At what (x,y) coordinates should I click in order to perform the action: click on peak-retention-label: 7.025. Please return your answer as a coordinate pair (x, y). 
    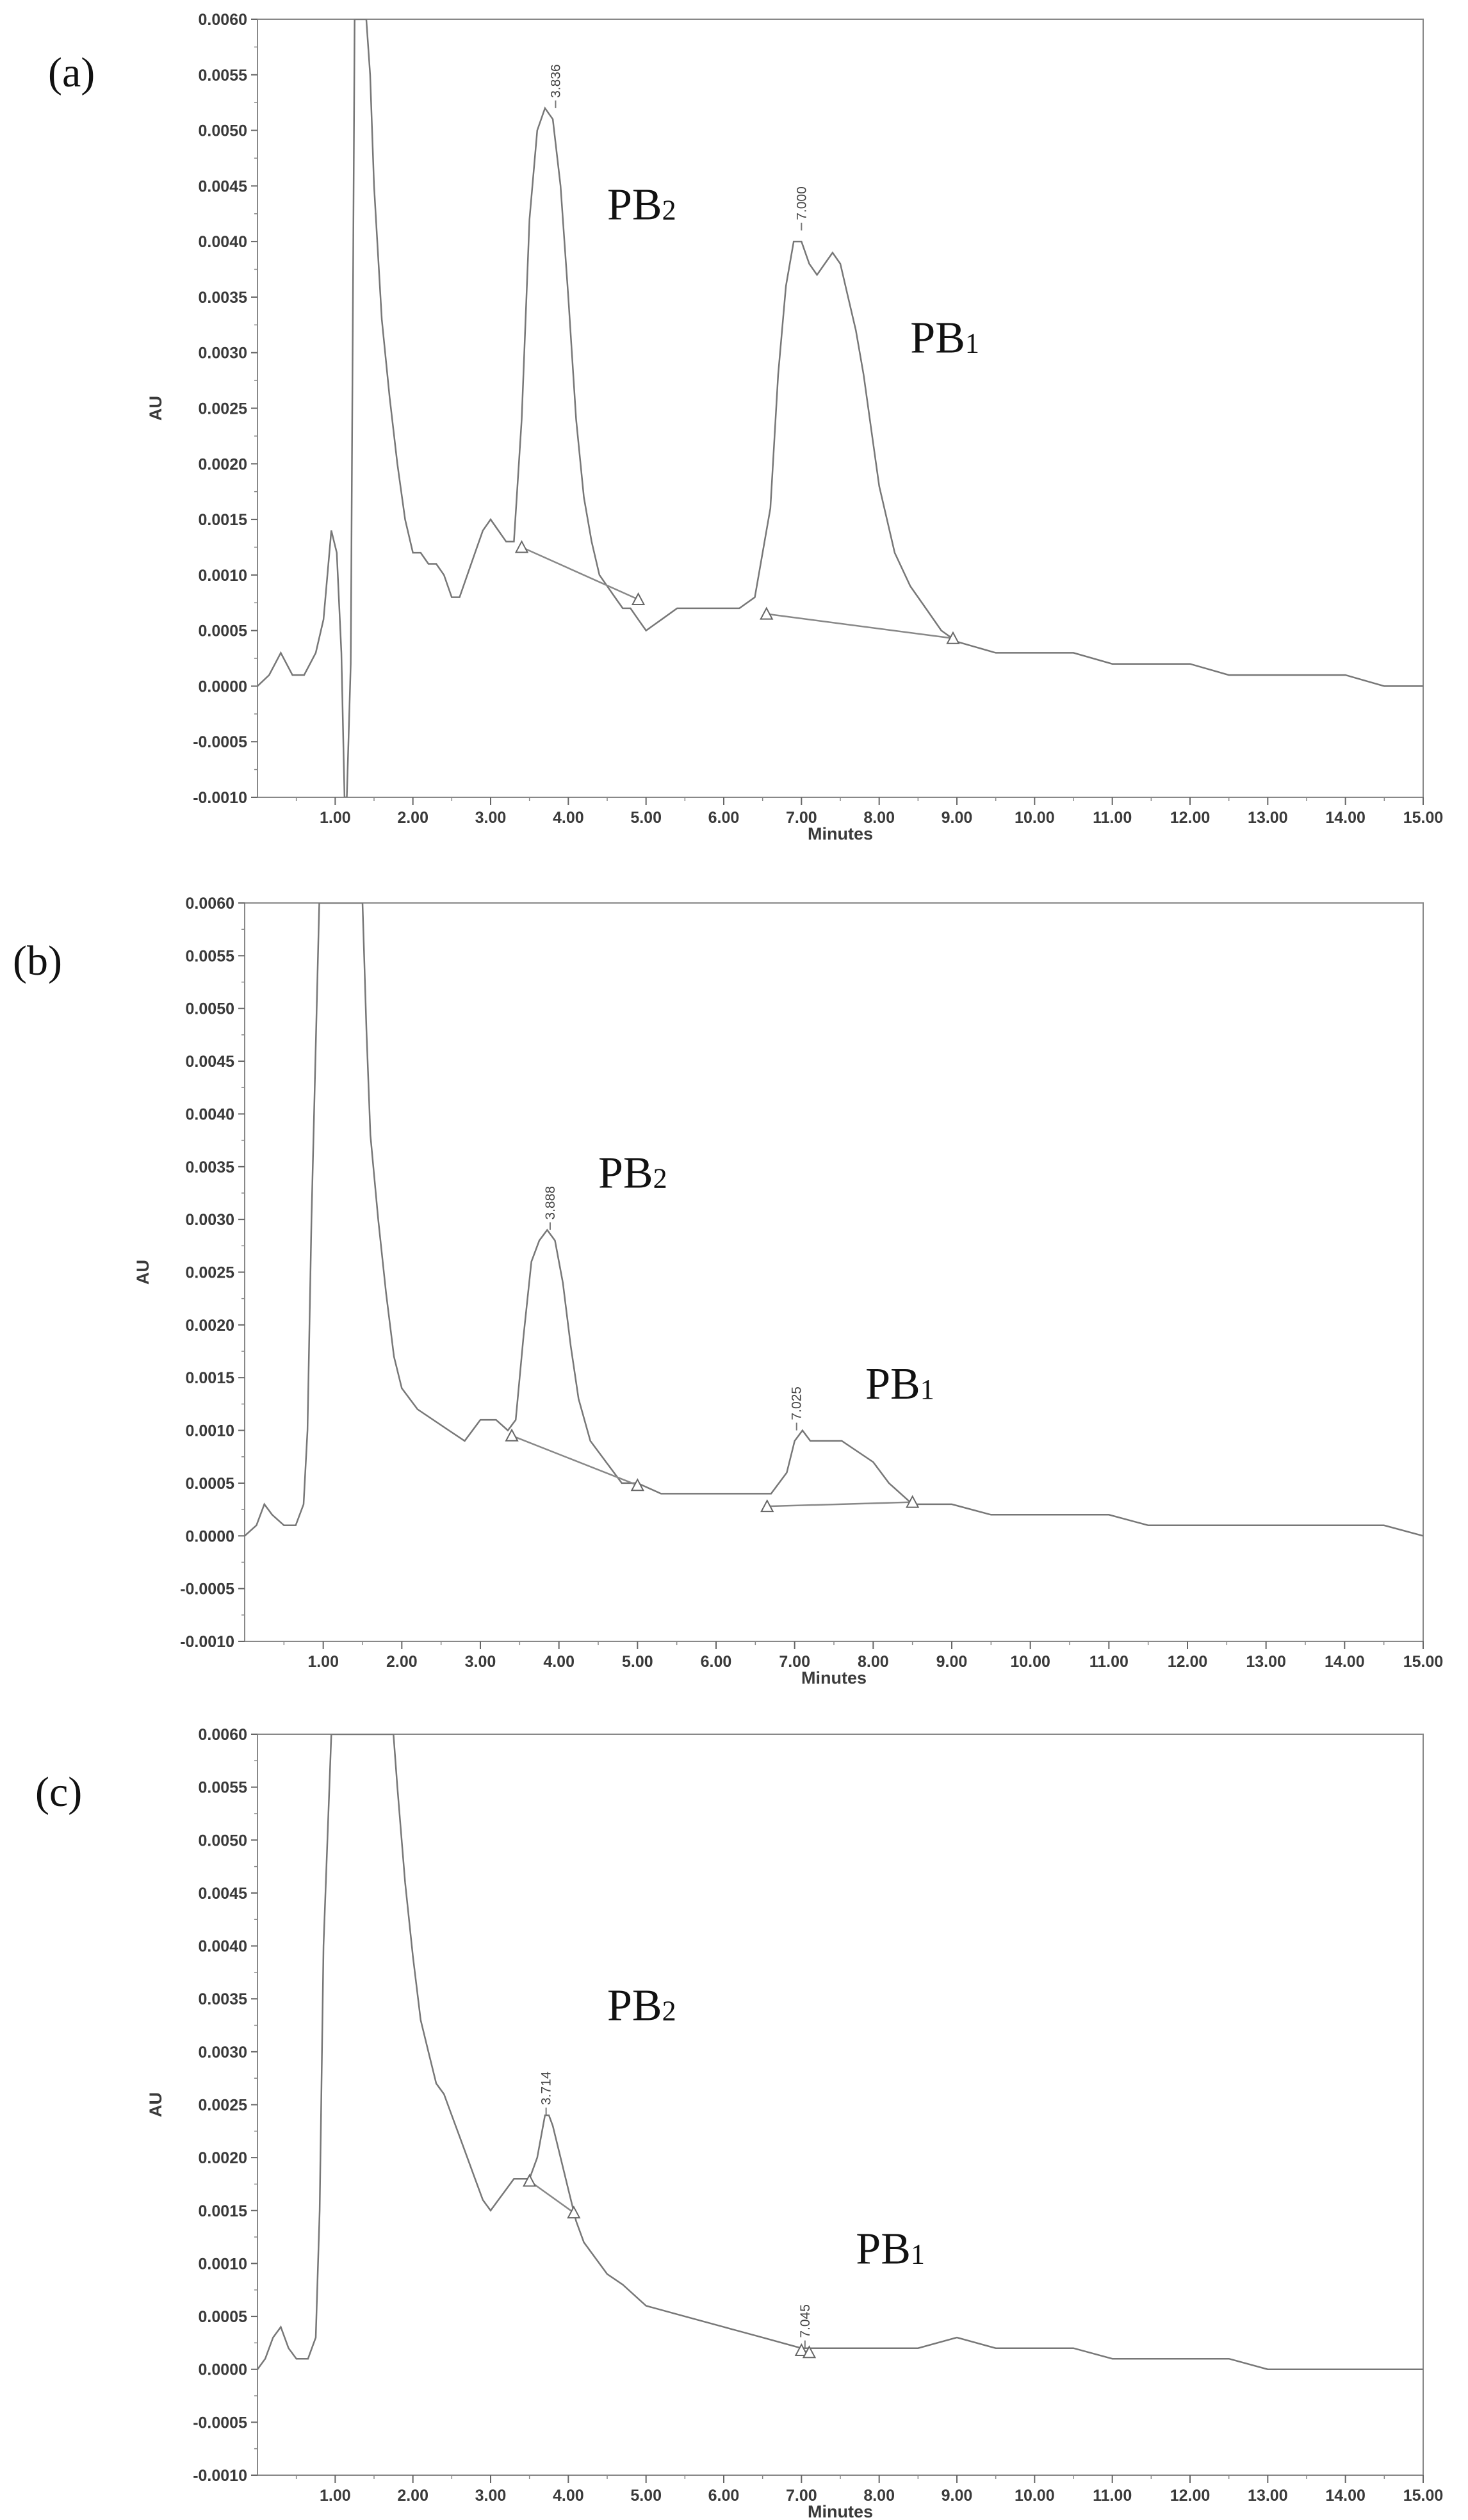
    Looking at the image, I should click on (797, 1403).